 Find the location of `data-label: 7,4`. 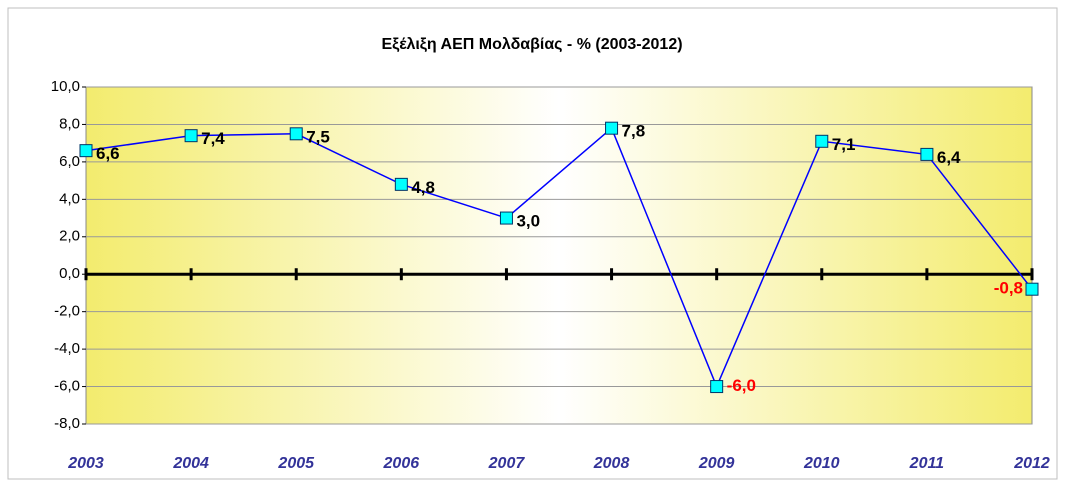

data-label: 7,4 is located at coordinates (213, 138).